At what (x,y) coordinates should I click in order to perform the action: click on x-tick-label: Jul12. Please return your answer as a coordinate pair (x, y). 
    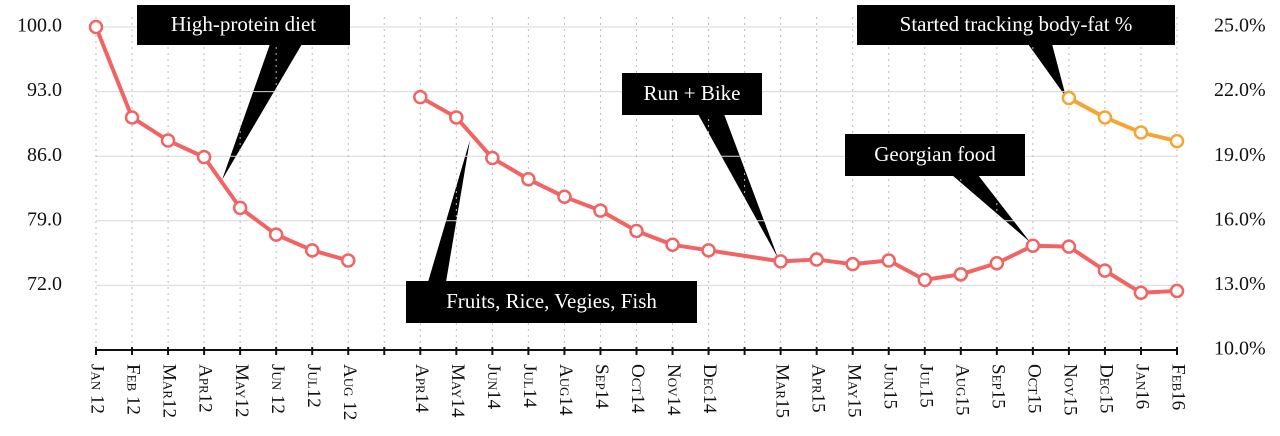
    Looking at the image, I should click on (313, 386).